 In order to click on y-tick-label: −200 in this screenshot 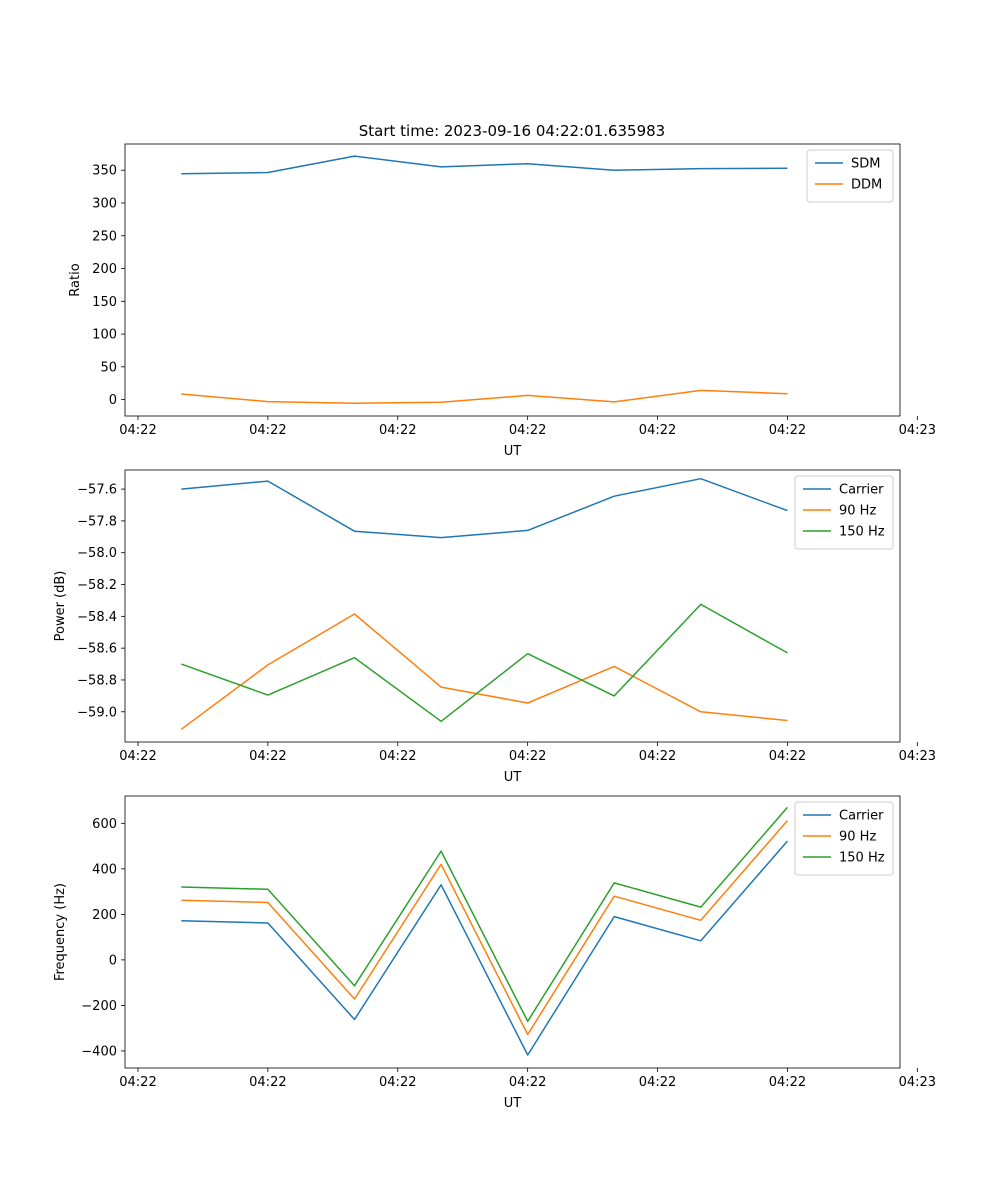, I will do `click(99, 1006)`.